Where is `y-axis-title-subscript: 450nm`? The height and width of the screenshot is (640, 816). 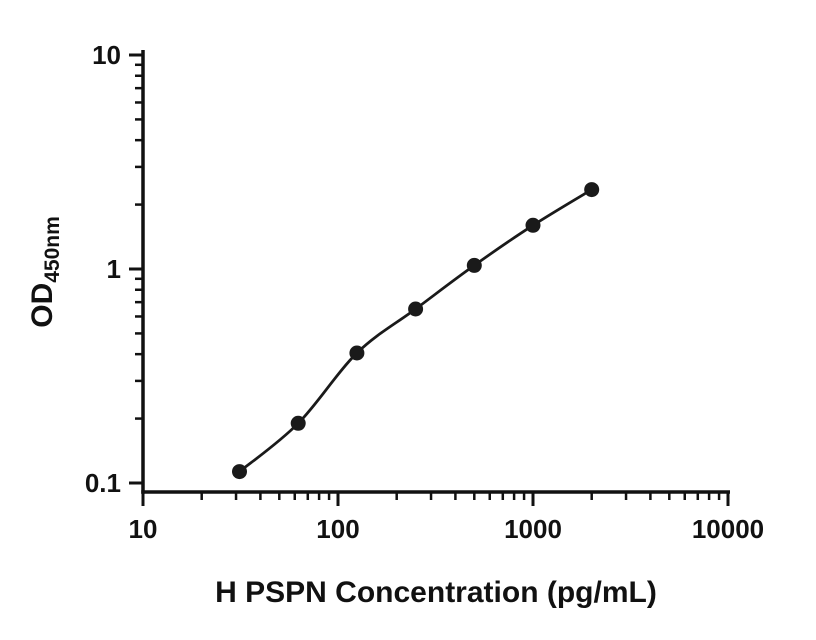
y-axis-title-subscript: 450nm is located at coordinates (52, 249).